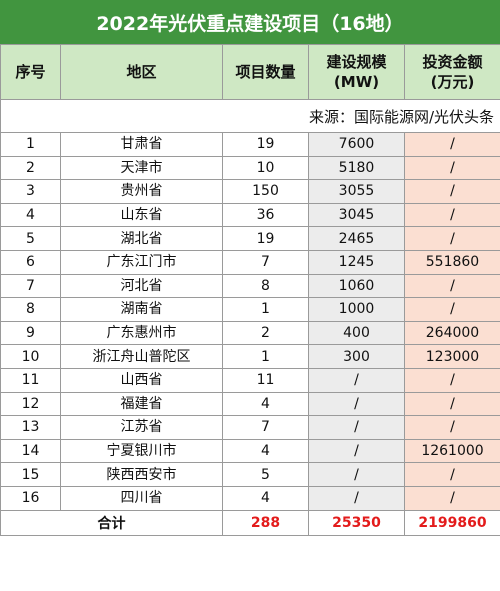 This screenshot has height=591, width=500. I want to click on cell-capacity: 1245, so click(356, 262).